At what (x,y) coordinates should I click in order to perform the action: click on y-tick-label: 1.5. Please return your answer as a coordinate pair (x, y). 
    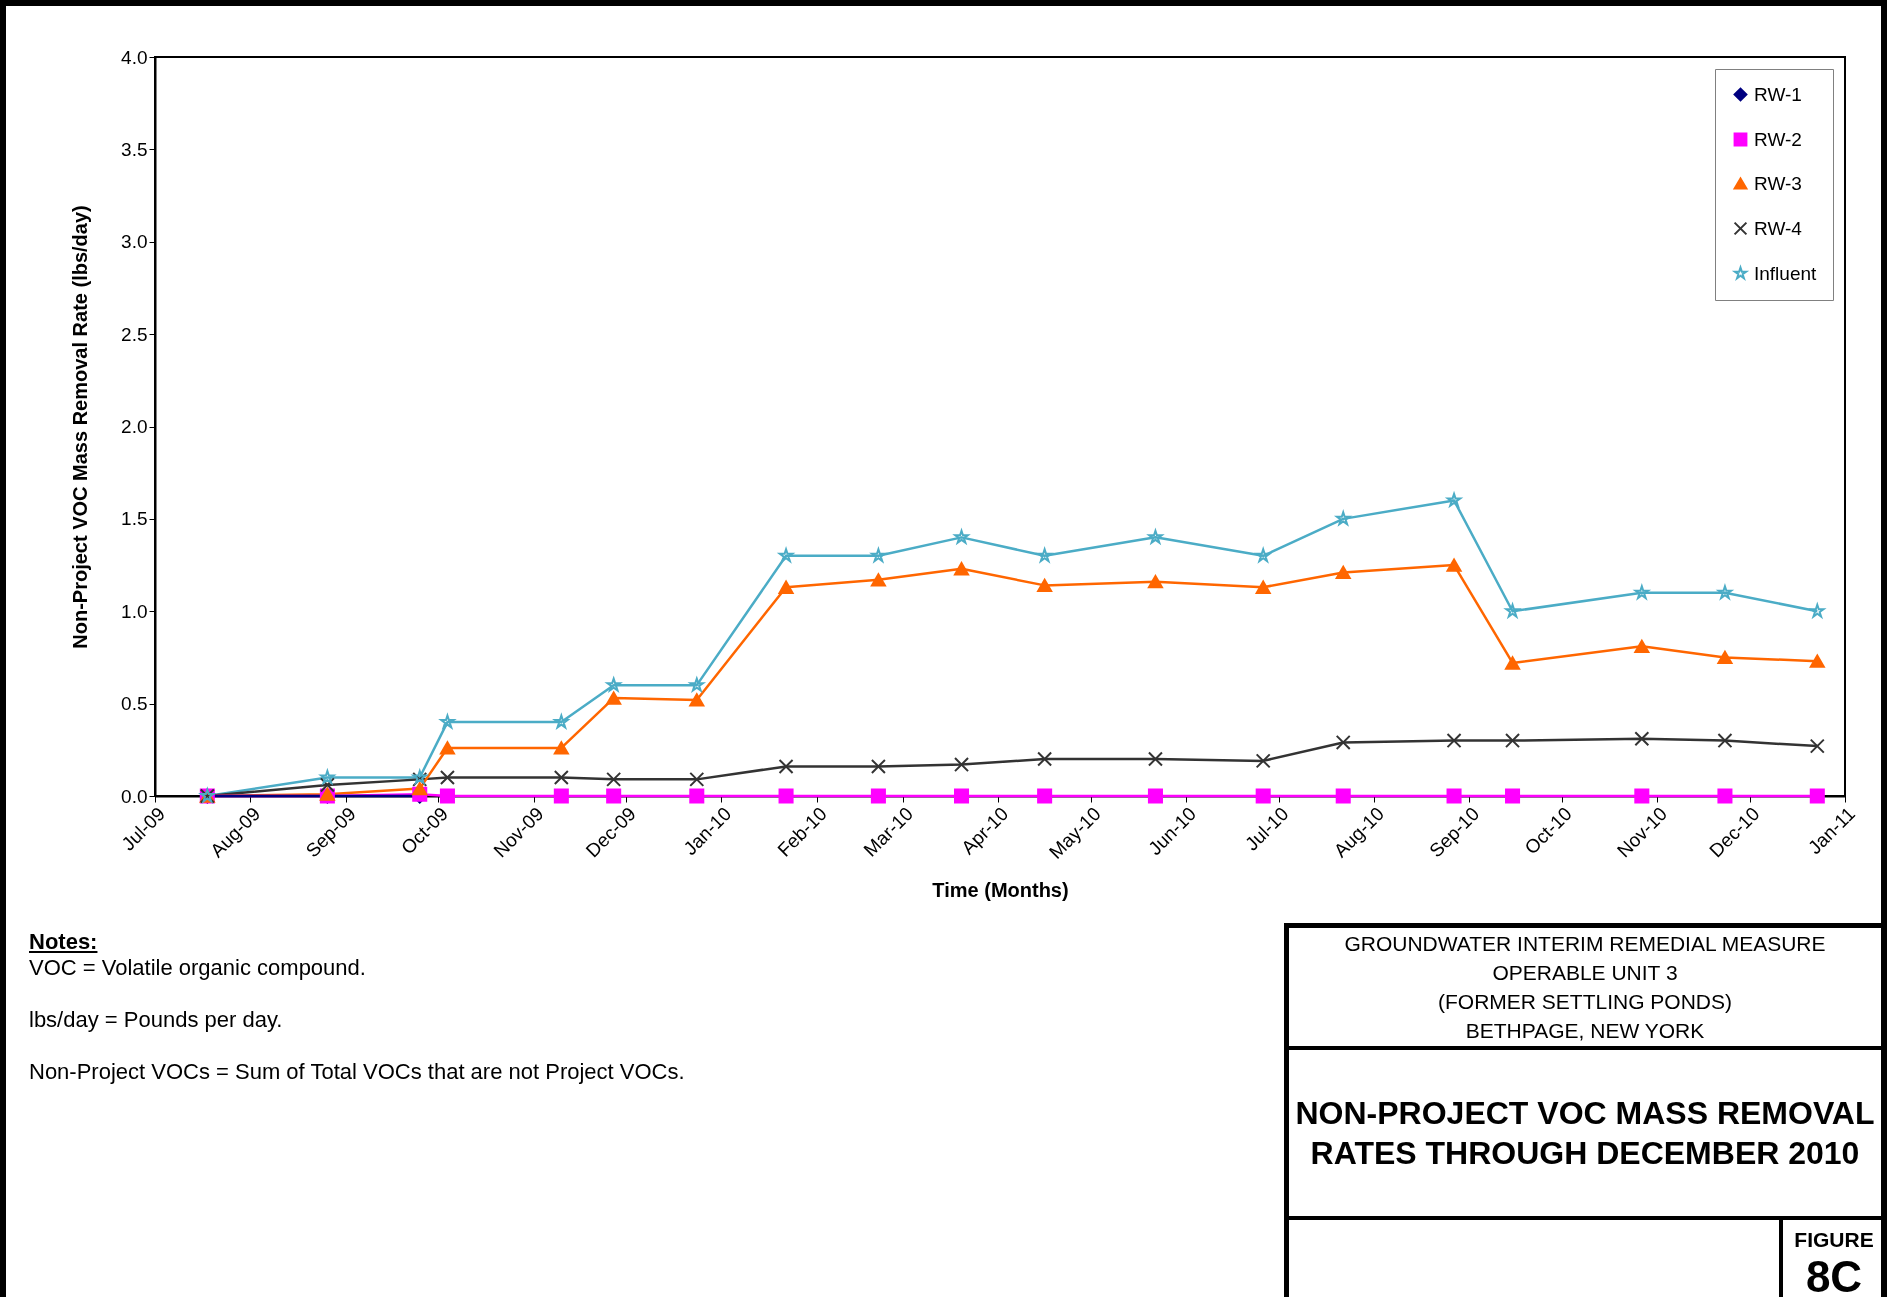
    Looking at the image, I should click on (134, 519).